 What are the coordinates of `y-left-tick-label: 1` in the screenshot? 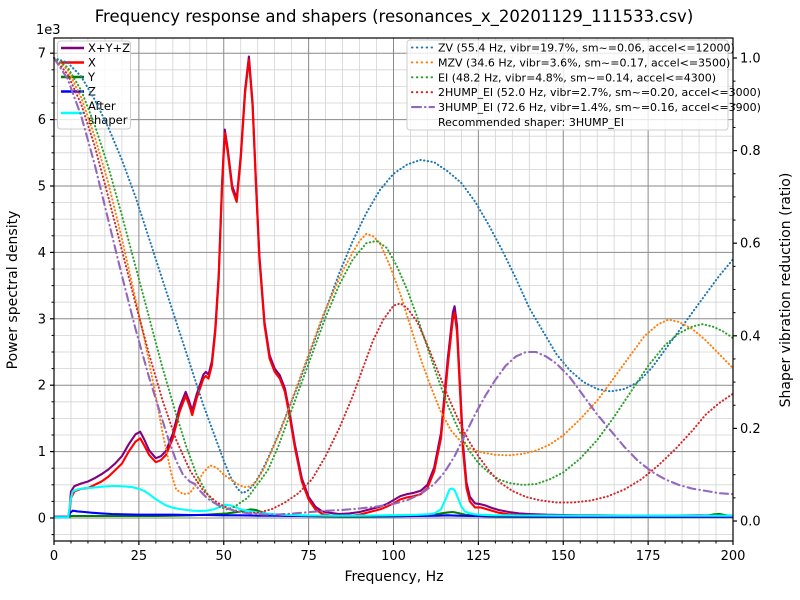 It's located at (42, 452).